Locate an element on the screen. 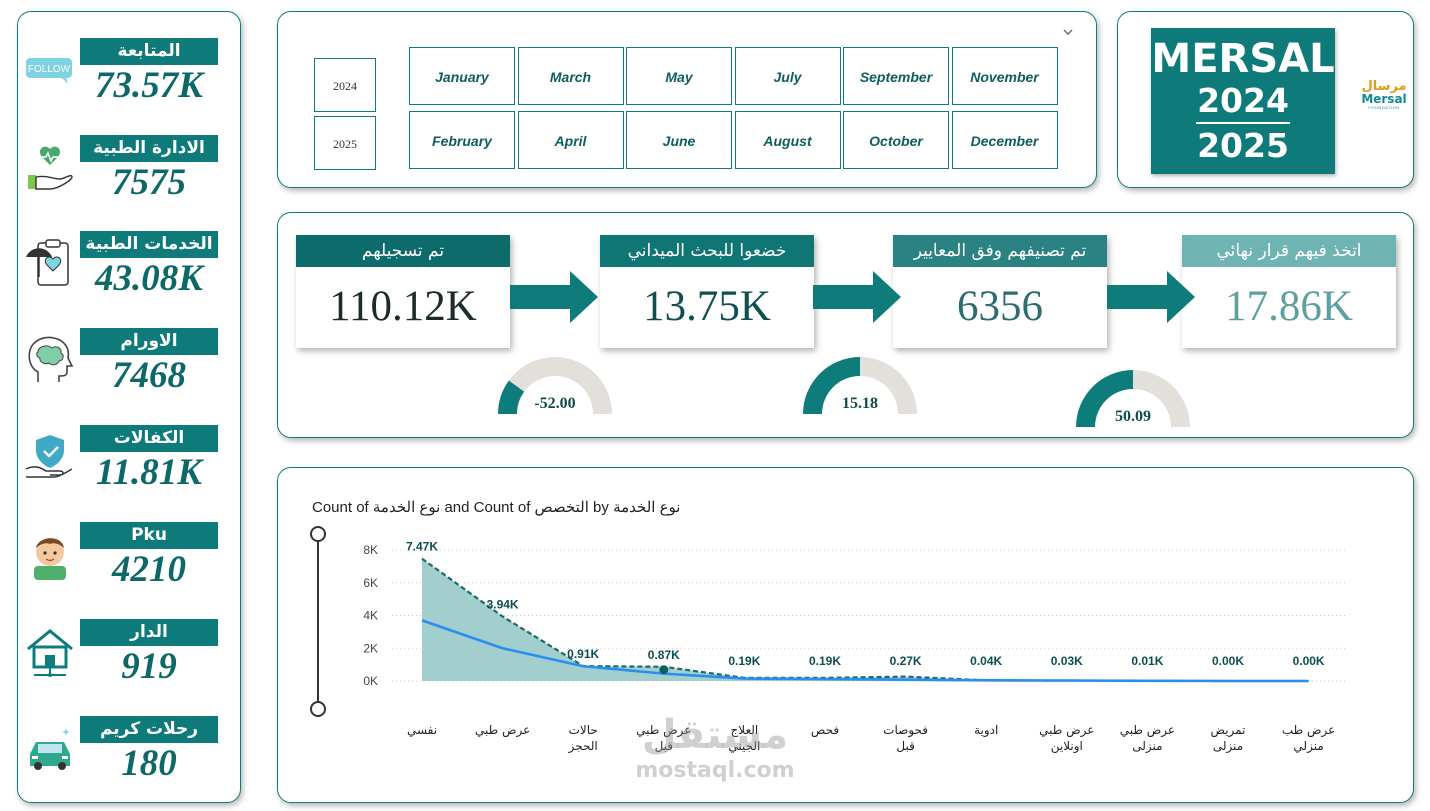  logo-english: Mersal is located at coordinates (1384, 99).